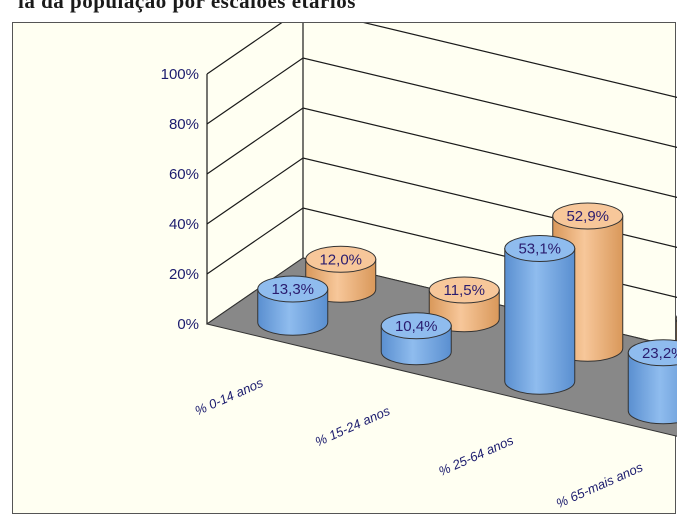 The width and height of the screenshot is (690, 526). What do you see at coordinates (180, 74) in the screenshot?
I see `y-tick-label: 100%` at bounding box center [180, 74].